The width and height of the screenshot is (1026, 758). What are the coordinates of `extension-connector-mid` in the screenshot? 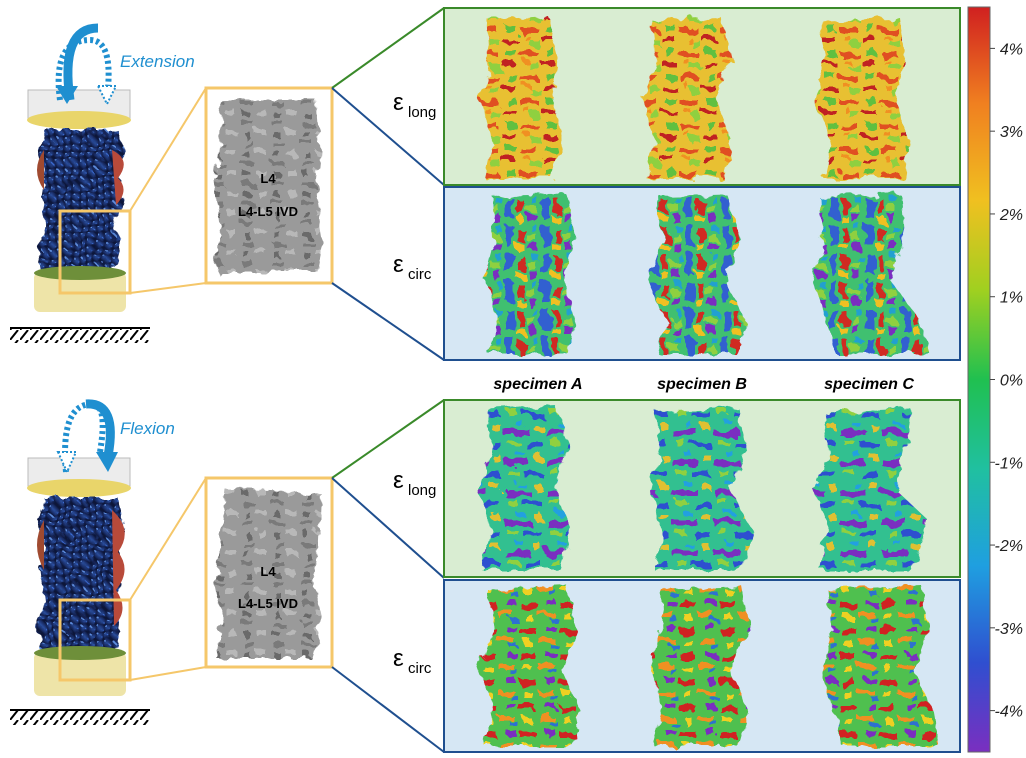 It's located at (388, 136).